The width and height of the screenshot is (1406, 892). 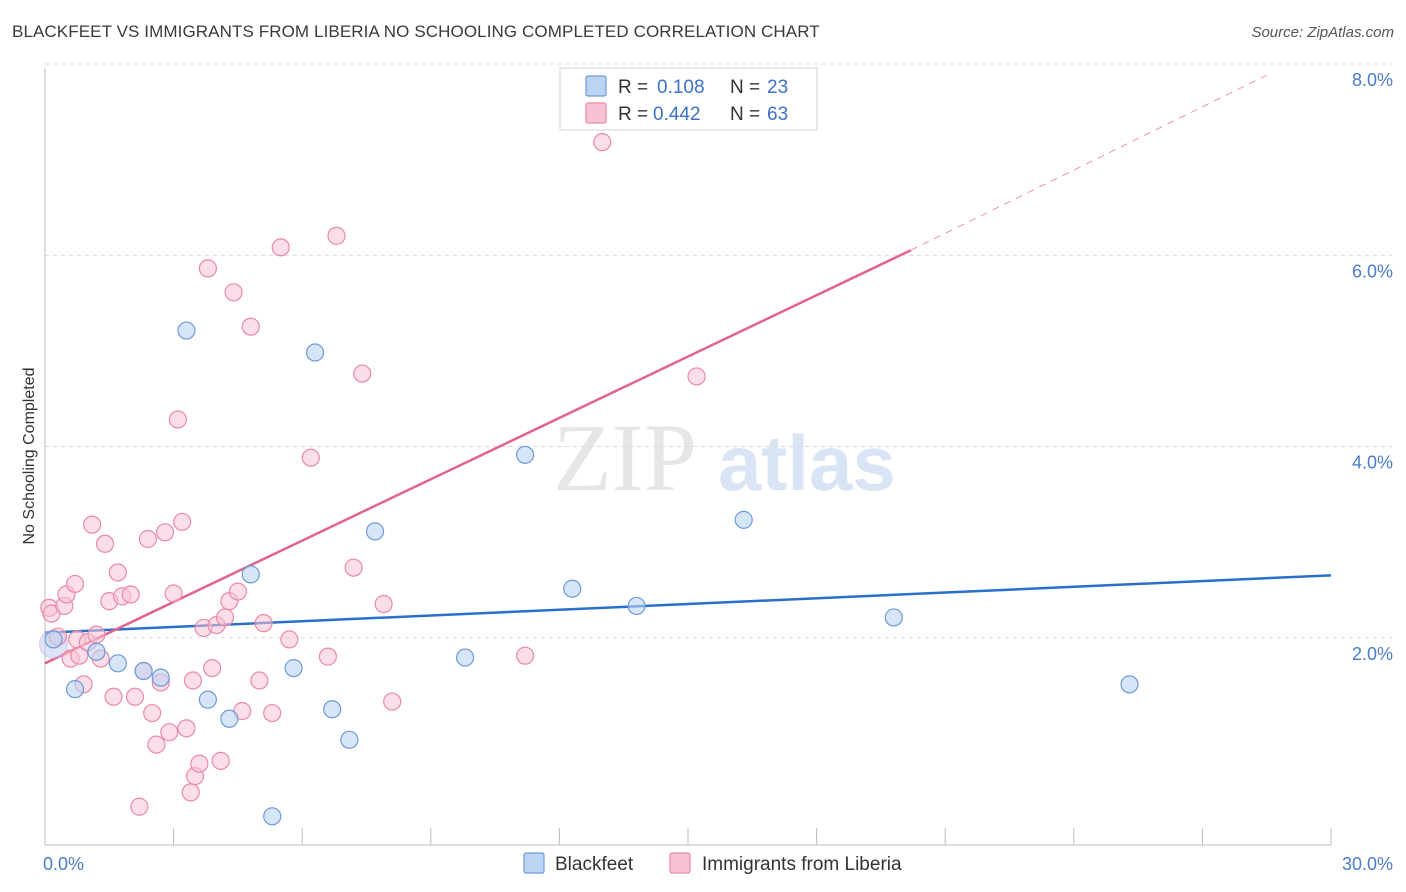 I want to click on legend-swatch-liberia, so click(x=596, y=113).